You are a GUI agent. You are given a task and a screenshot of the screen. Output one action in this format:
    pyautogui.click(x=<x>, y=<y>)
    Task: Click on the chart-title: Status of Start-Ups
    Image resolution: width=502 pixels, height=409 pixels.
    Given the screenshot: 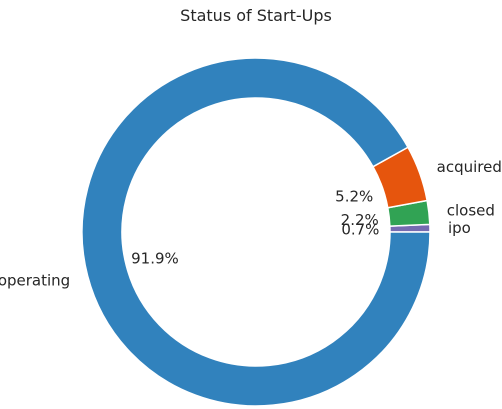 What is the action you would take?
    pyautogui.click(x=256, y=15)
    